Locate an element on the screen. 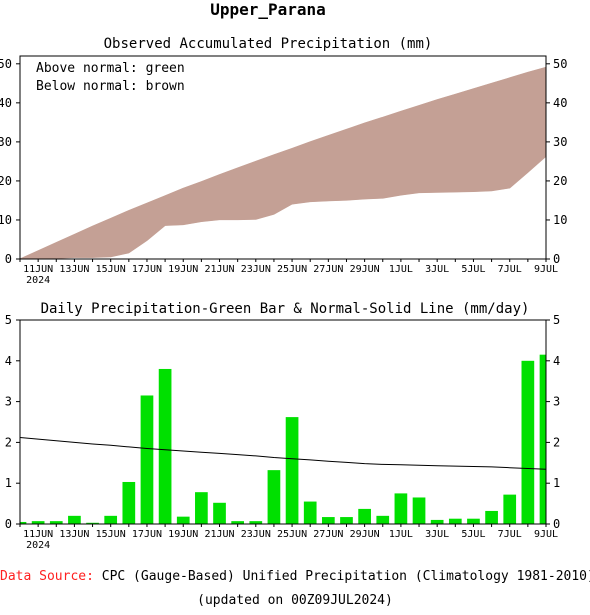 This screenshot has height=615, width=590. accum-xtick-label: 23JUN is located at coordinates (256, 269).